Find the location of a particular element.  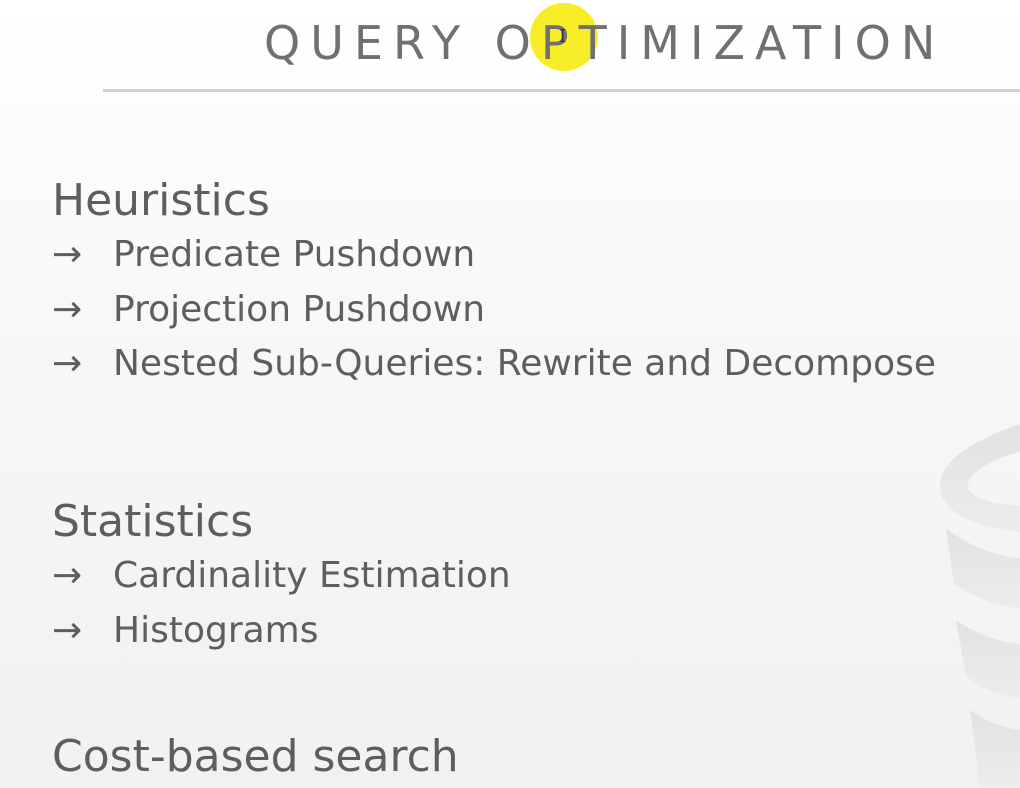

section-heading: Cost-based search is located at coordinates (255, 756).